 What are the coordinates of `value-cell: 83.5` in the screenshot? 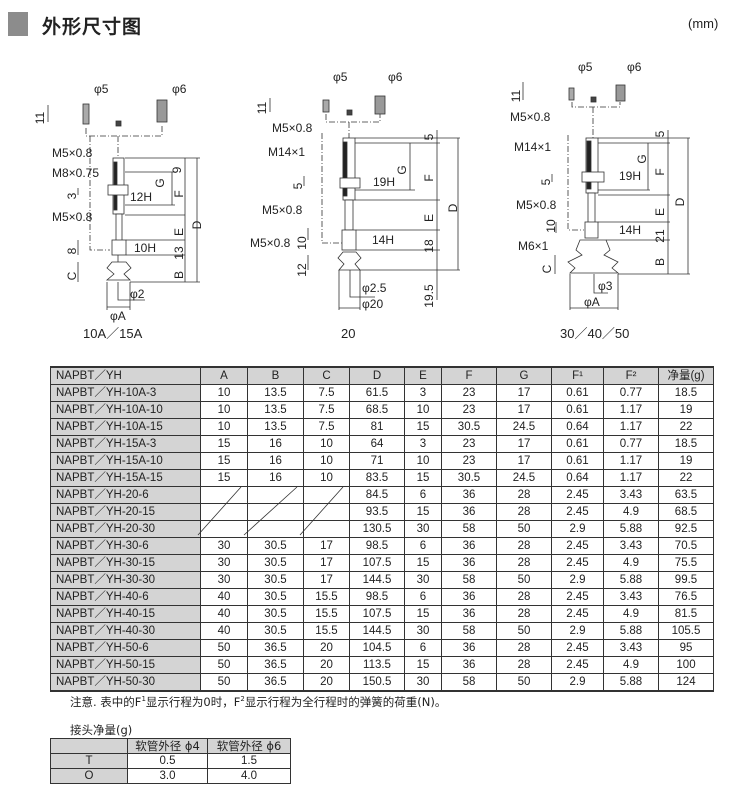 It's located at (377, 478).